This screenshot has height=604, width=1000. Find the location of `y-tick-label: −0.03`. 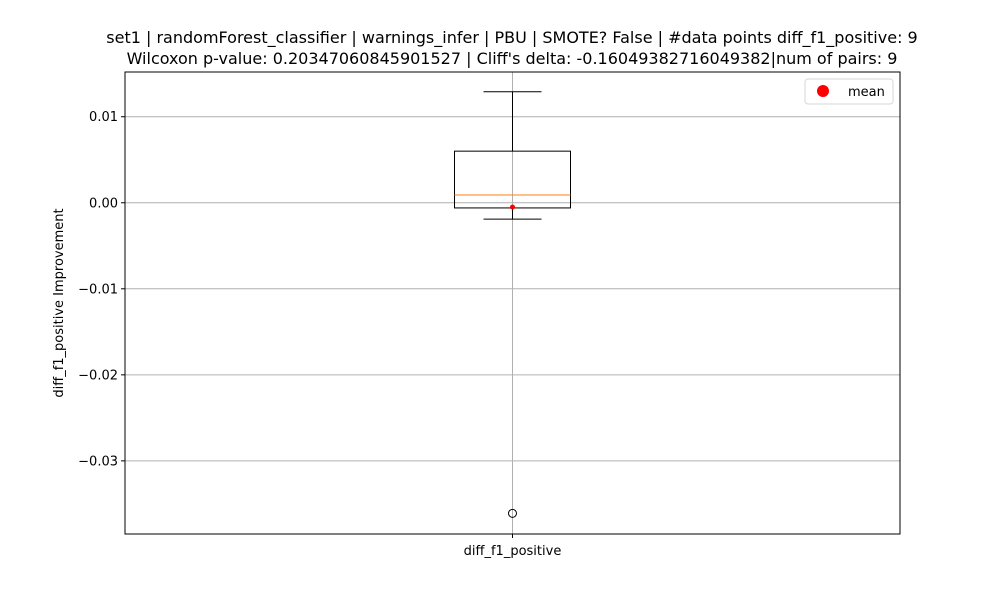

y-tick-label: −0.03 is located at coordinates (98, 461).